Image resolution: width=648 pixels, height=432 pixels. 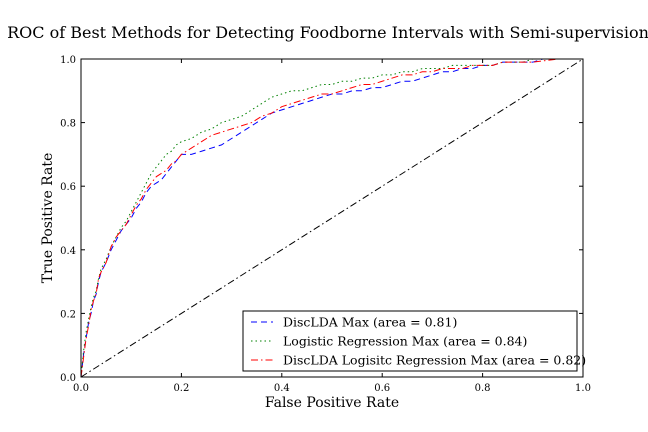 I want to click on x-tick-label: 0.6, so click(x=382, y=388).